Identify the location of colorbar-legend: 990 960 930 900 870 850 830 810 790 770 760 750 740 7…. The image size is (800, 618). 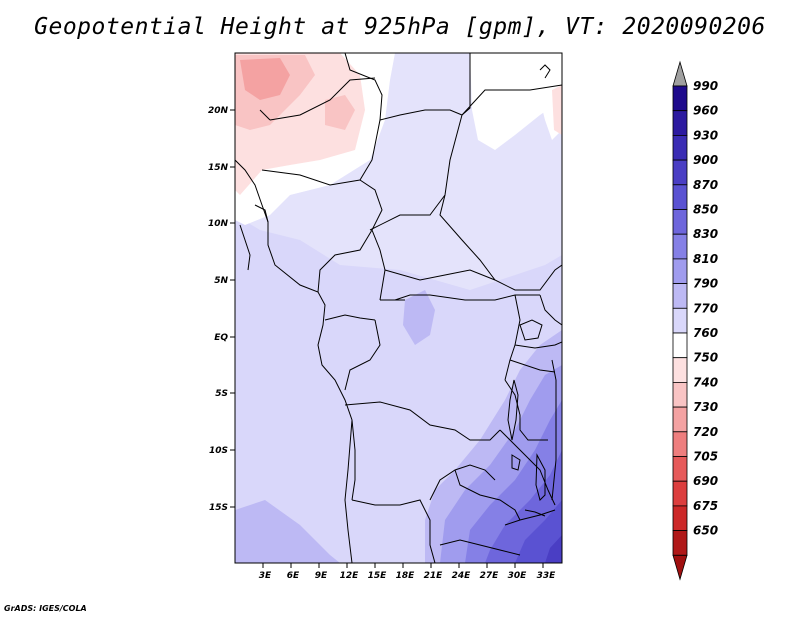
(695, 320).